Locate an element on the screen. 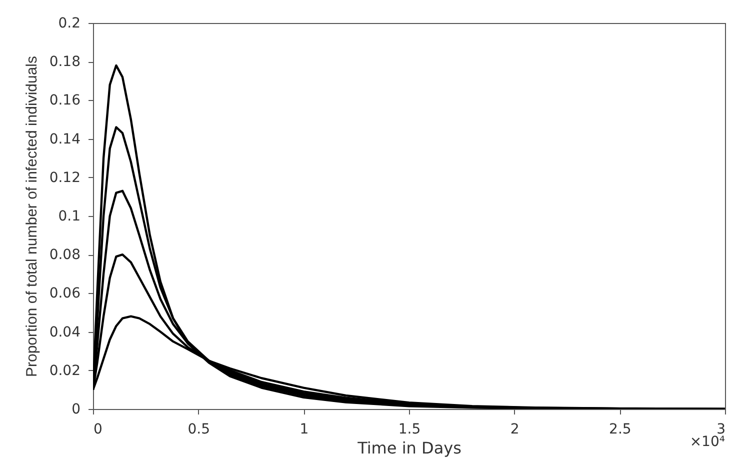  y-tick-label: 0.12 is located at coordinates (64, 178).